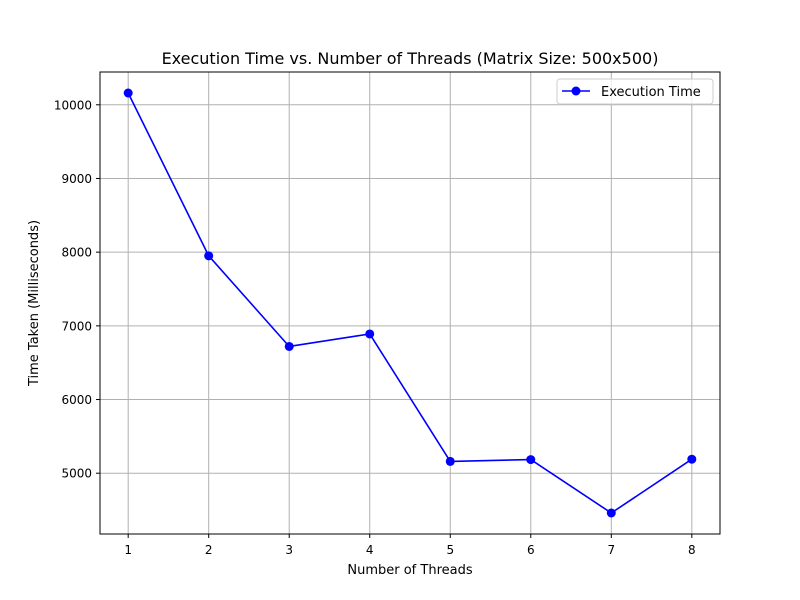 The height and width of the screenshot is (600, 800). What do you see at coordinates (289, 550) in the screenshot?
I see `x-tick-label: 3` at bounding box center [289, 550].